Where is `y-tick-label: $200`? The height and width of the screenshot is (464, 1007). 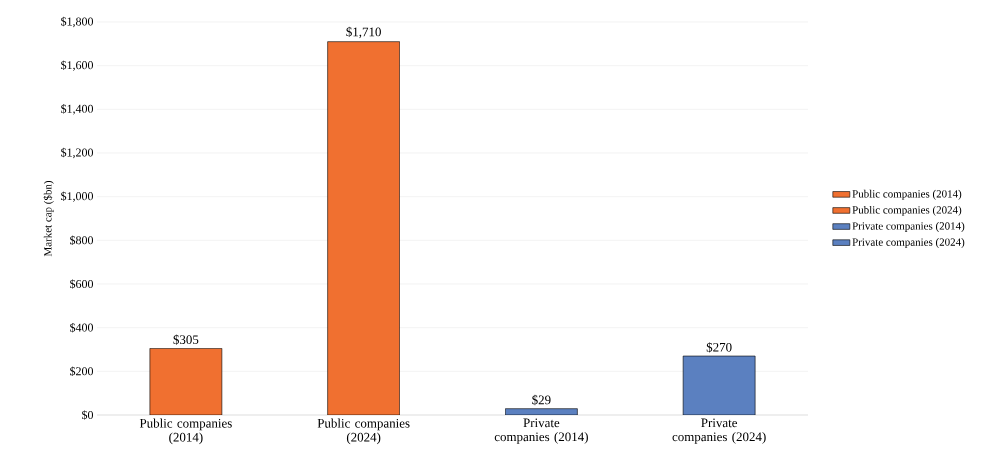 y-tick-label: $200 is located at coordinates (82, 371).